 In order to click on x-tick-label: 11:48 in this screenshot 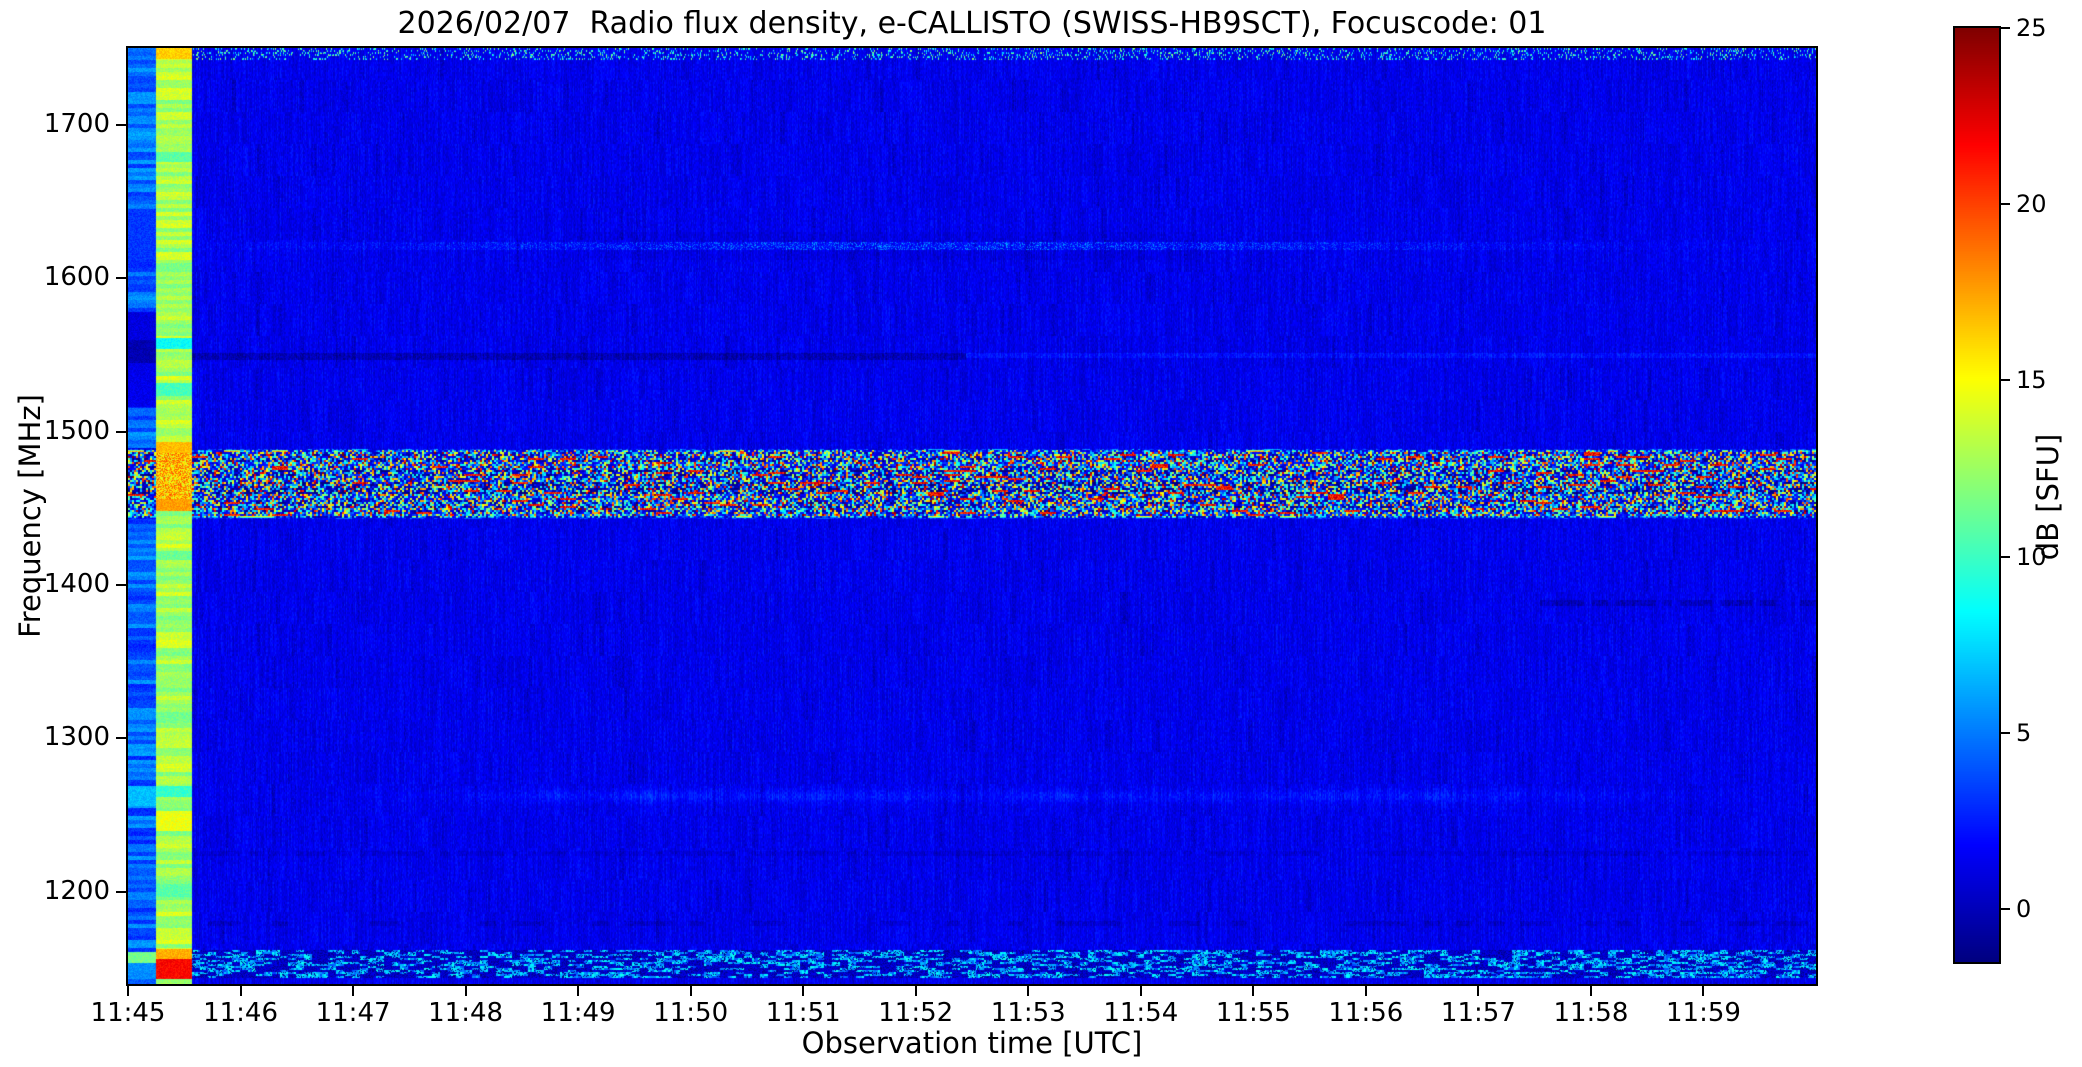, I will do `click(466, 1013)`.